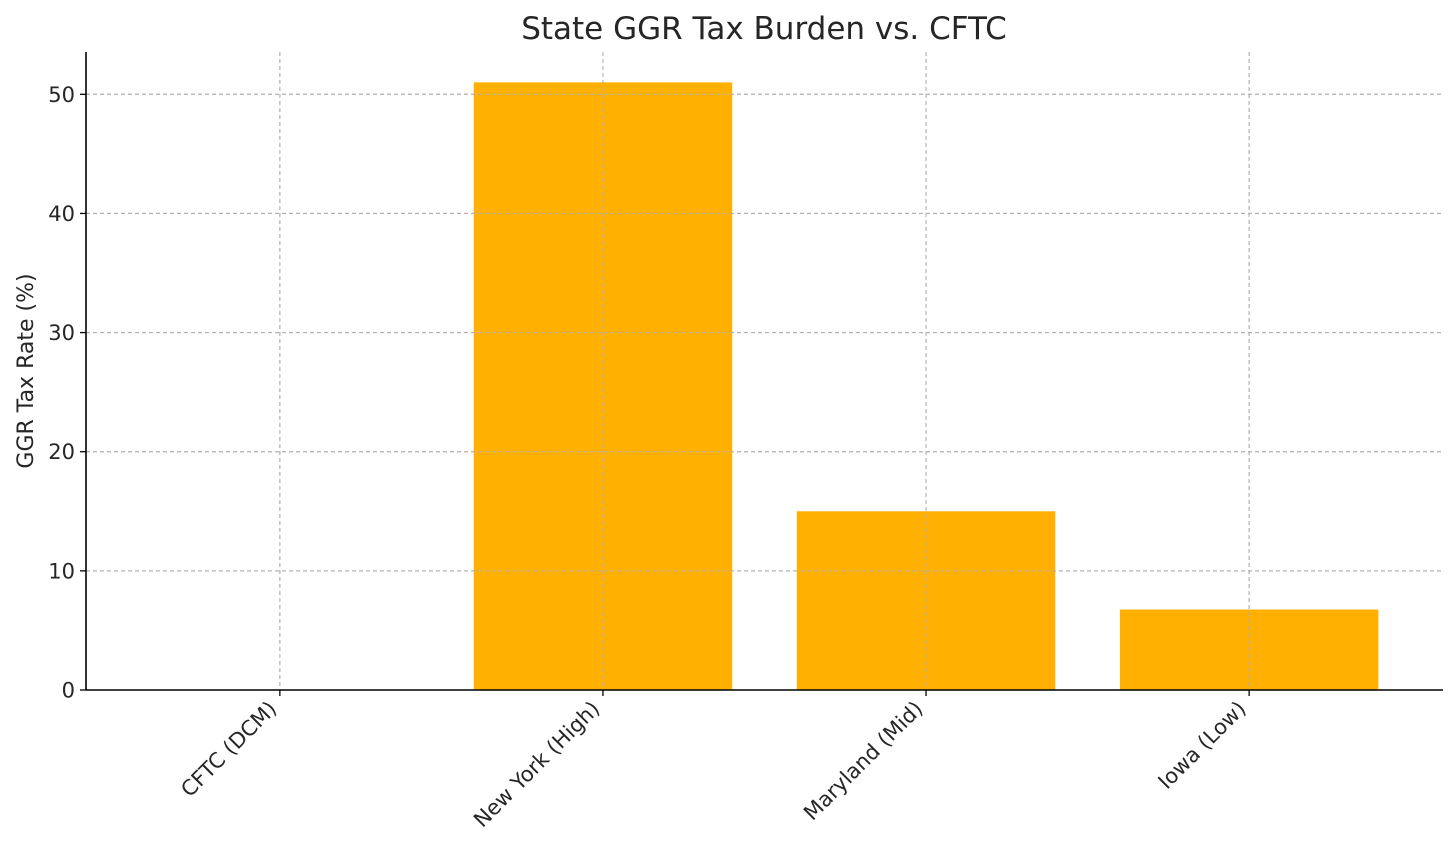  I want to click on y-tick-label: 20, so click(61, 452).